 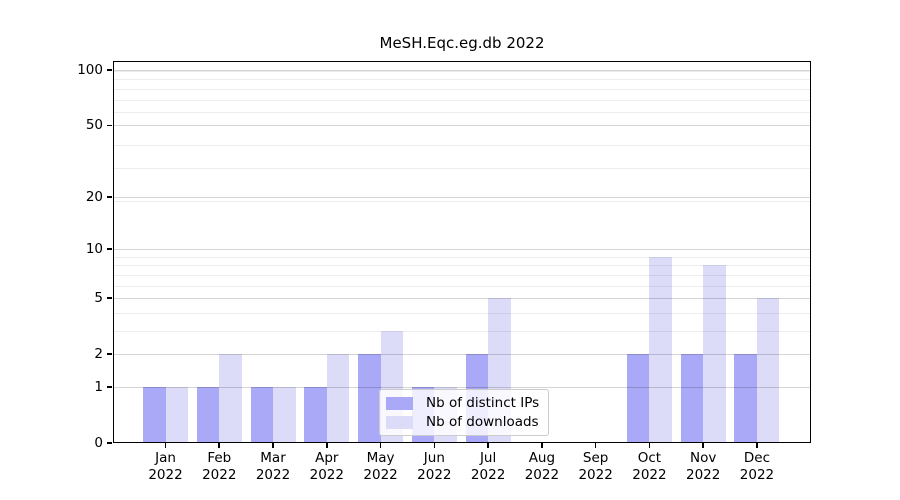 What do you see at coordinates (94, 125) in the screenshot?
I see `y-tick-label: 50` at bounding box center [94, 125].